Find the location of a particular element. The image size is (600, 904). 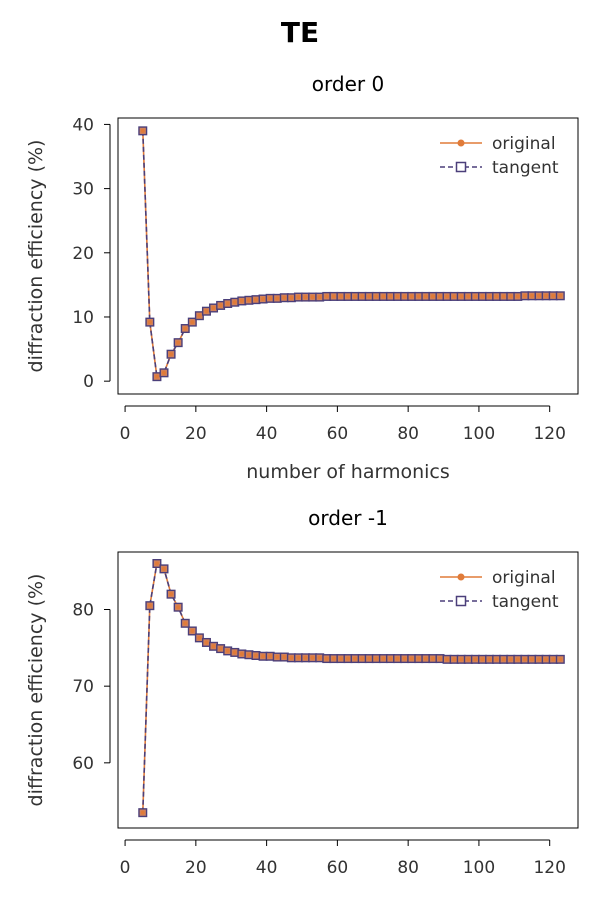

chart-title: order 0 is located at coordinates (348, 84).